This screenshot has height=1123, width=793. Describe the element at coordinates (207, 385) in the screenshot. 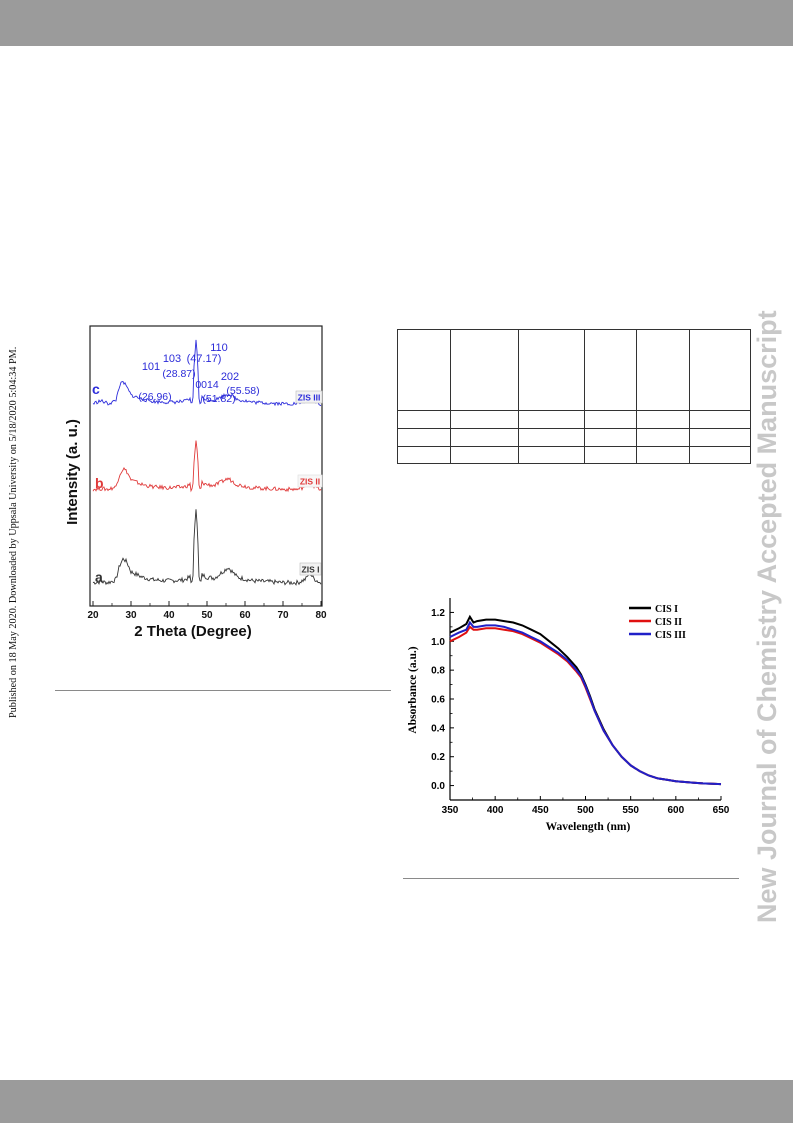

I see `xrd-peak-index-0014: 0014` at that location.